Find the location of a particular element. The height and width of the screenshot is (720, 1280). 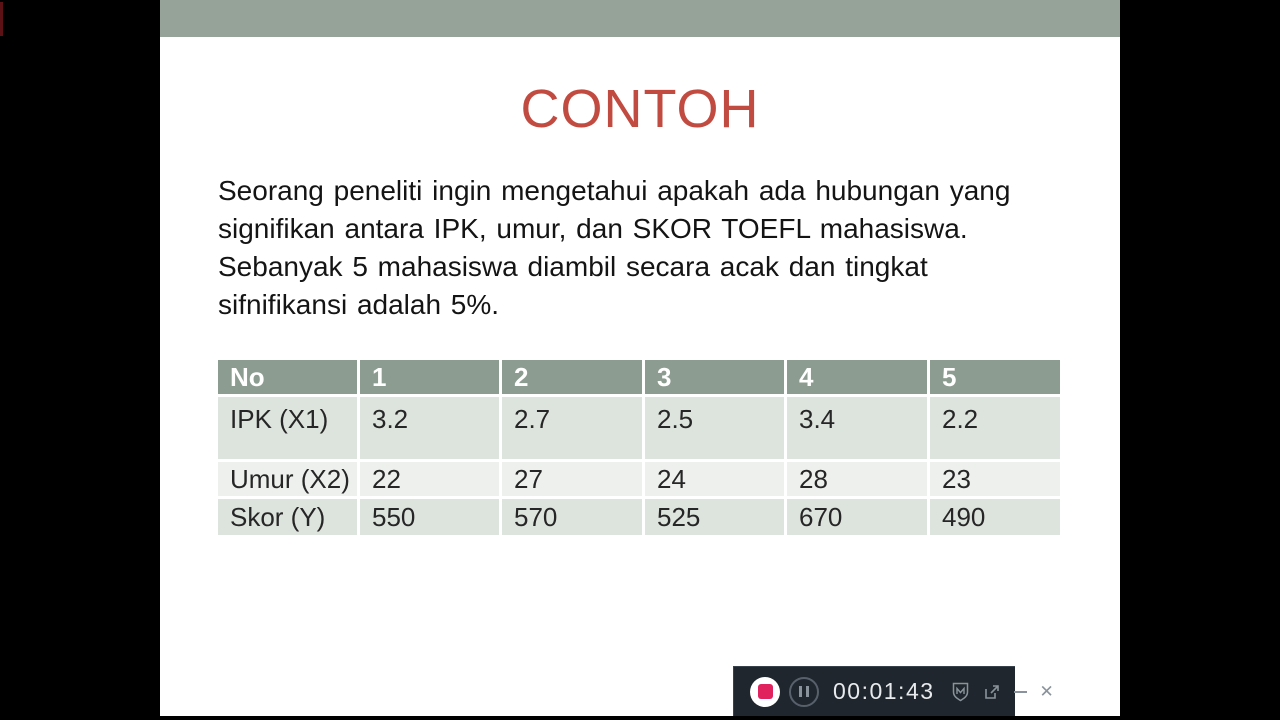

cell: 3.2 is located at coordinates (429, 428).